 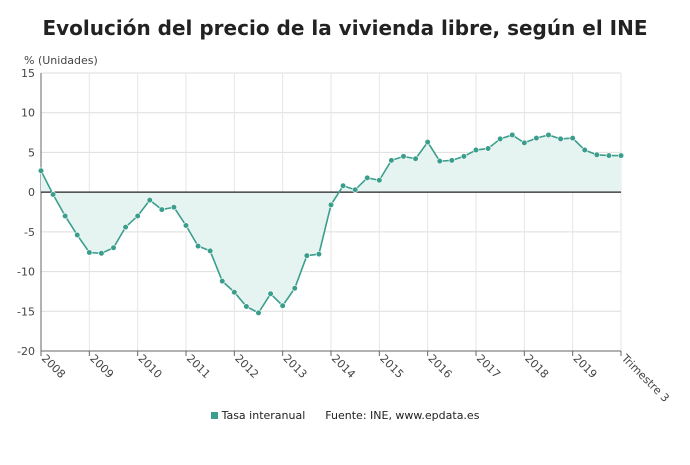 I want to click on y-tick-label: 10, so click(x=28, y=113).